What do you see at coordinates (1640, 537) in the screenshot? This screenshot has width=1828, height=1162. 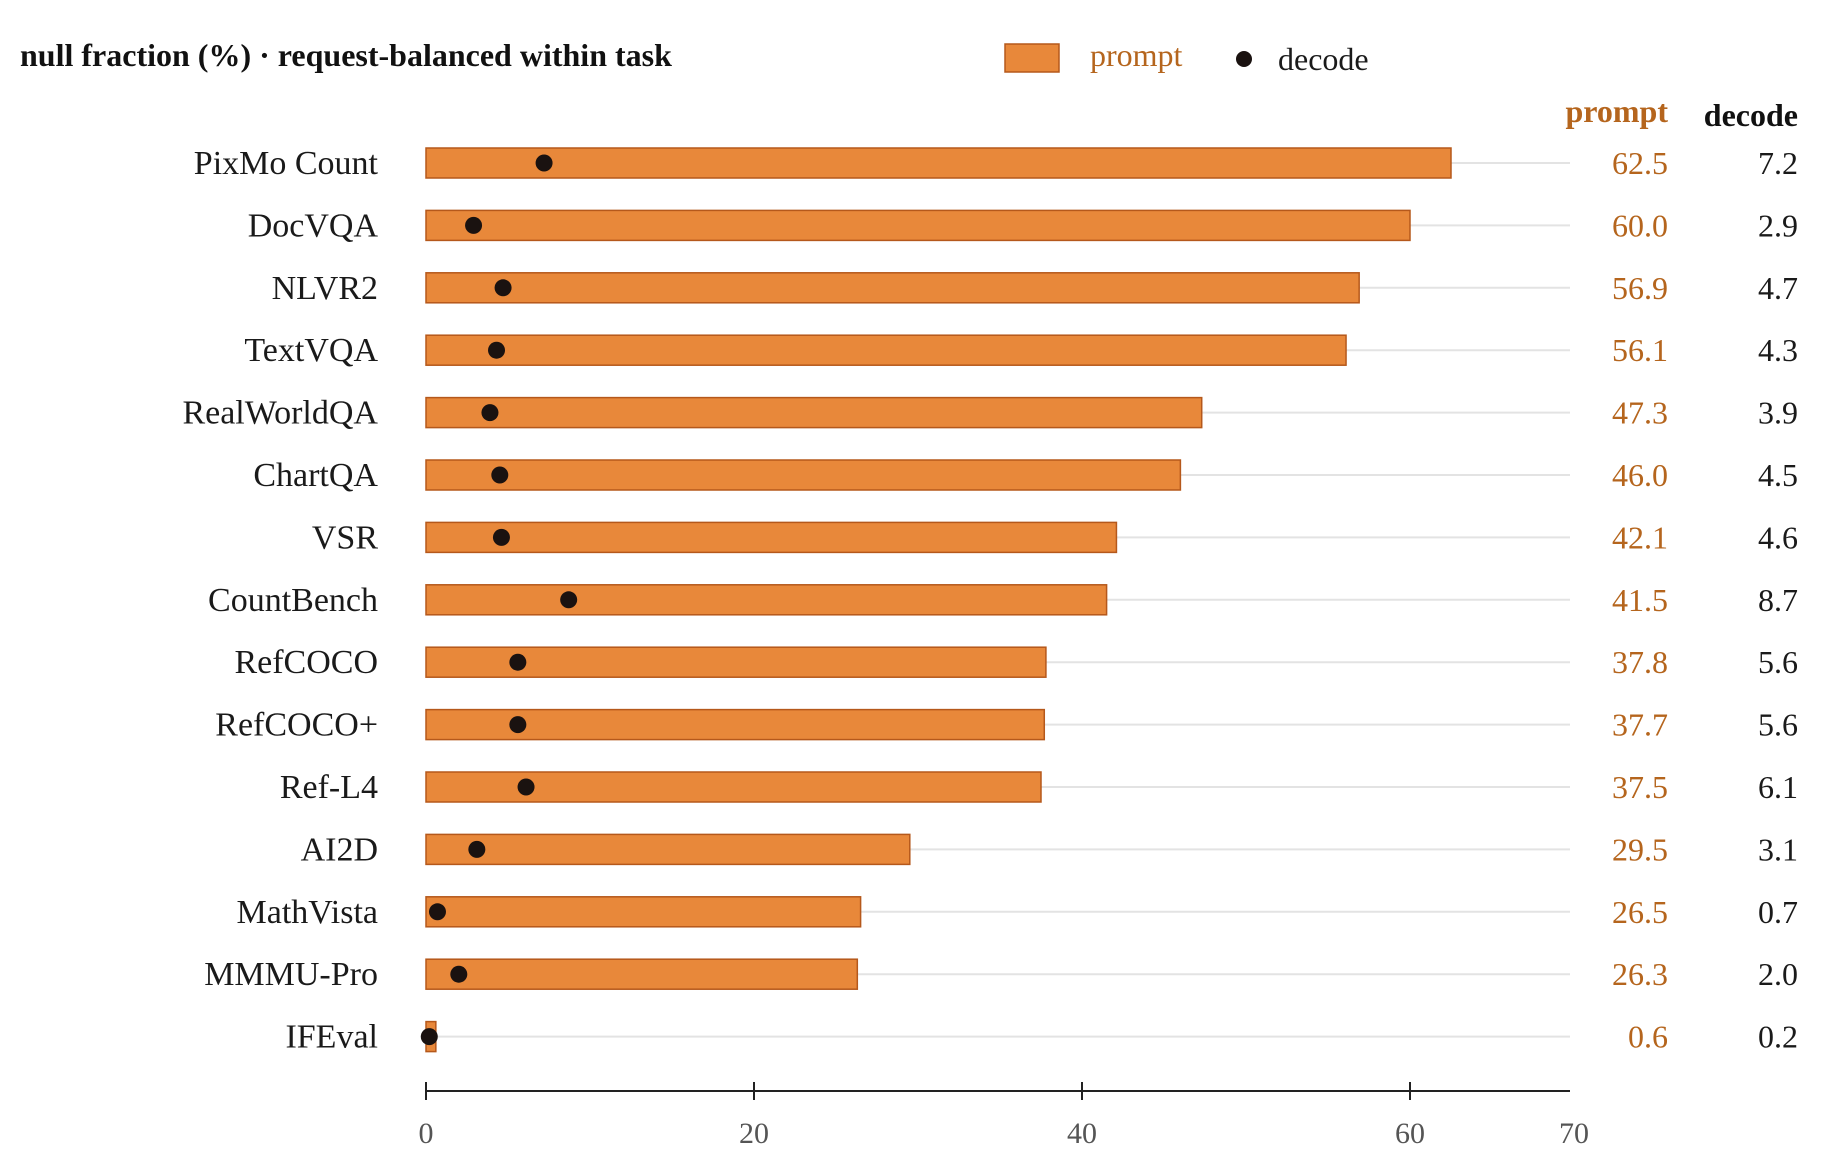 I see `prompt-value-vsr: 42.1` at bounding box center [1640, 537].